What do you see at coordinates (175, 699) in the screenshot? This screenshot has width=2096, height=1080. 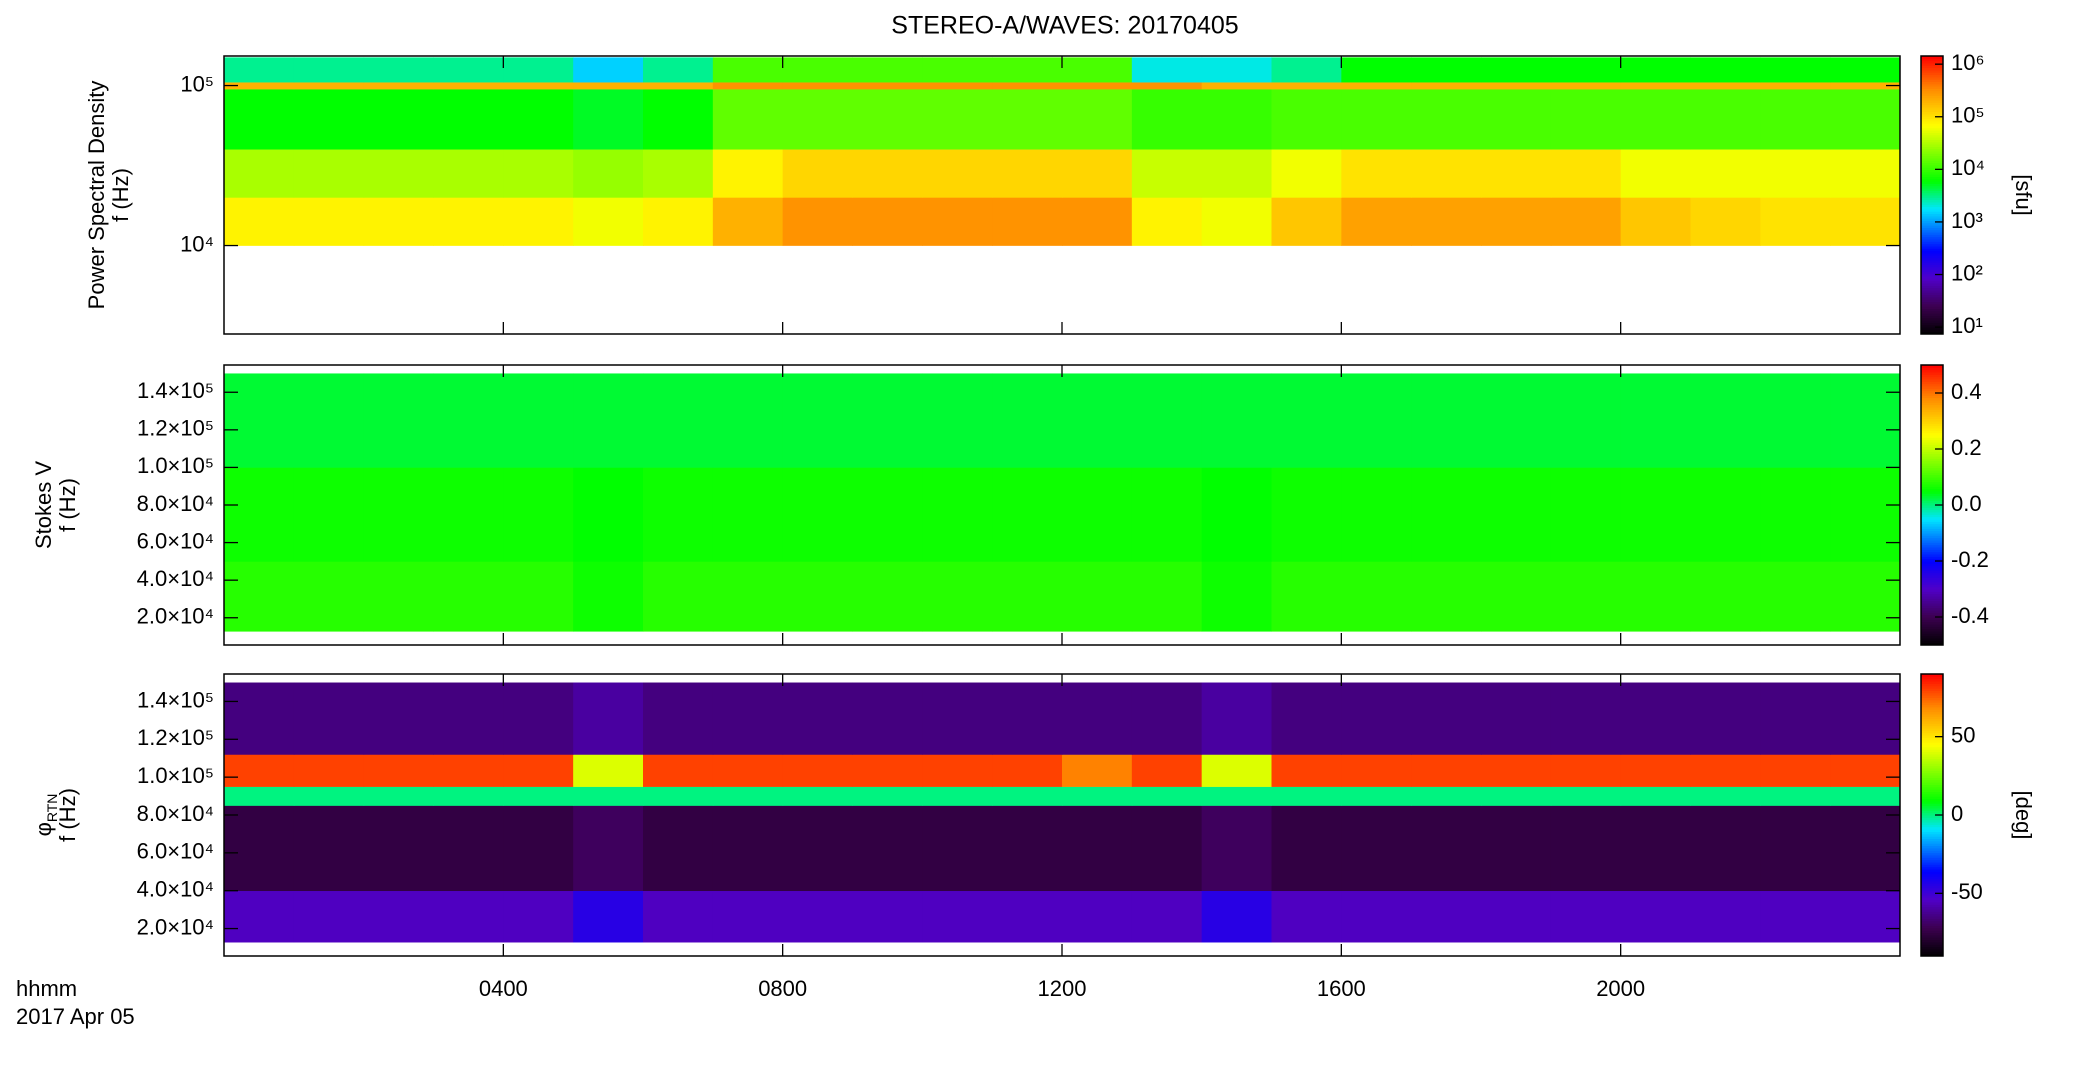 I see `y-tick-label: 1.4×10⁵` at bounding box center [175, 699].